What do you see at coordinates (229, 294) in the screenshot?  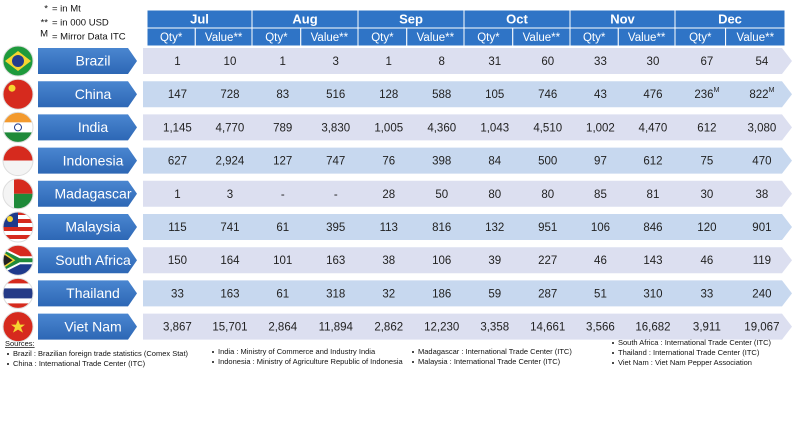 I see `cell-value: 163` at bounding box center [229, 294].